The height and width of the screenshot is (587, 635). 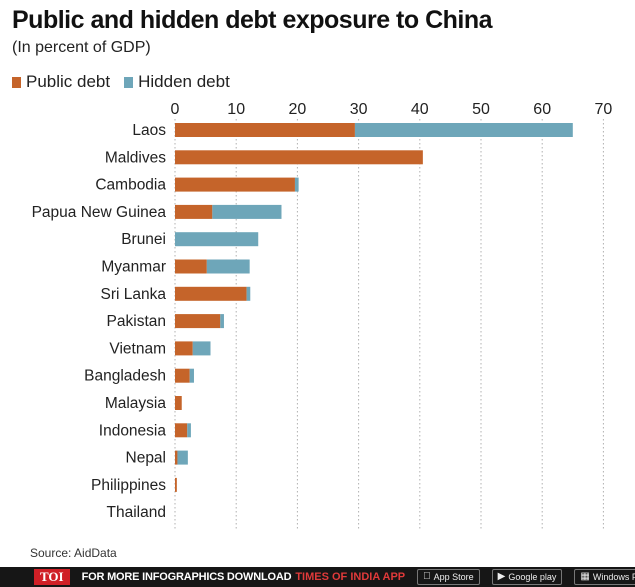 What do you see at coordinates (481, 109) in the screenshot?
I see `x-tick-label: 50` at bounding box center [481, 109].